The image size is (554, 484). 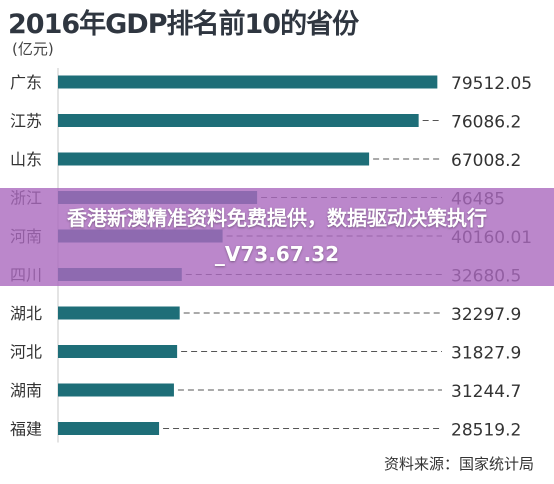 I want to click on category-label: 湖北, so click(x=26, y=313).